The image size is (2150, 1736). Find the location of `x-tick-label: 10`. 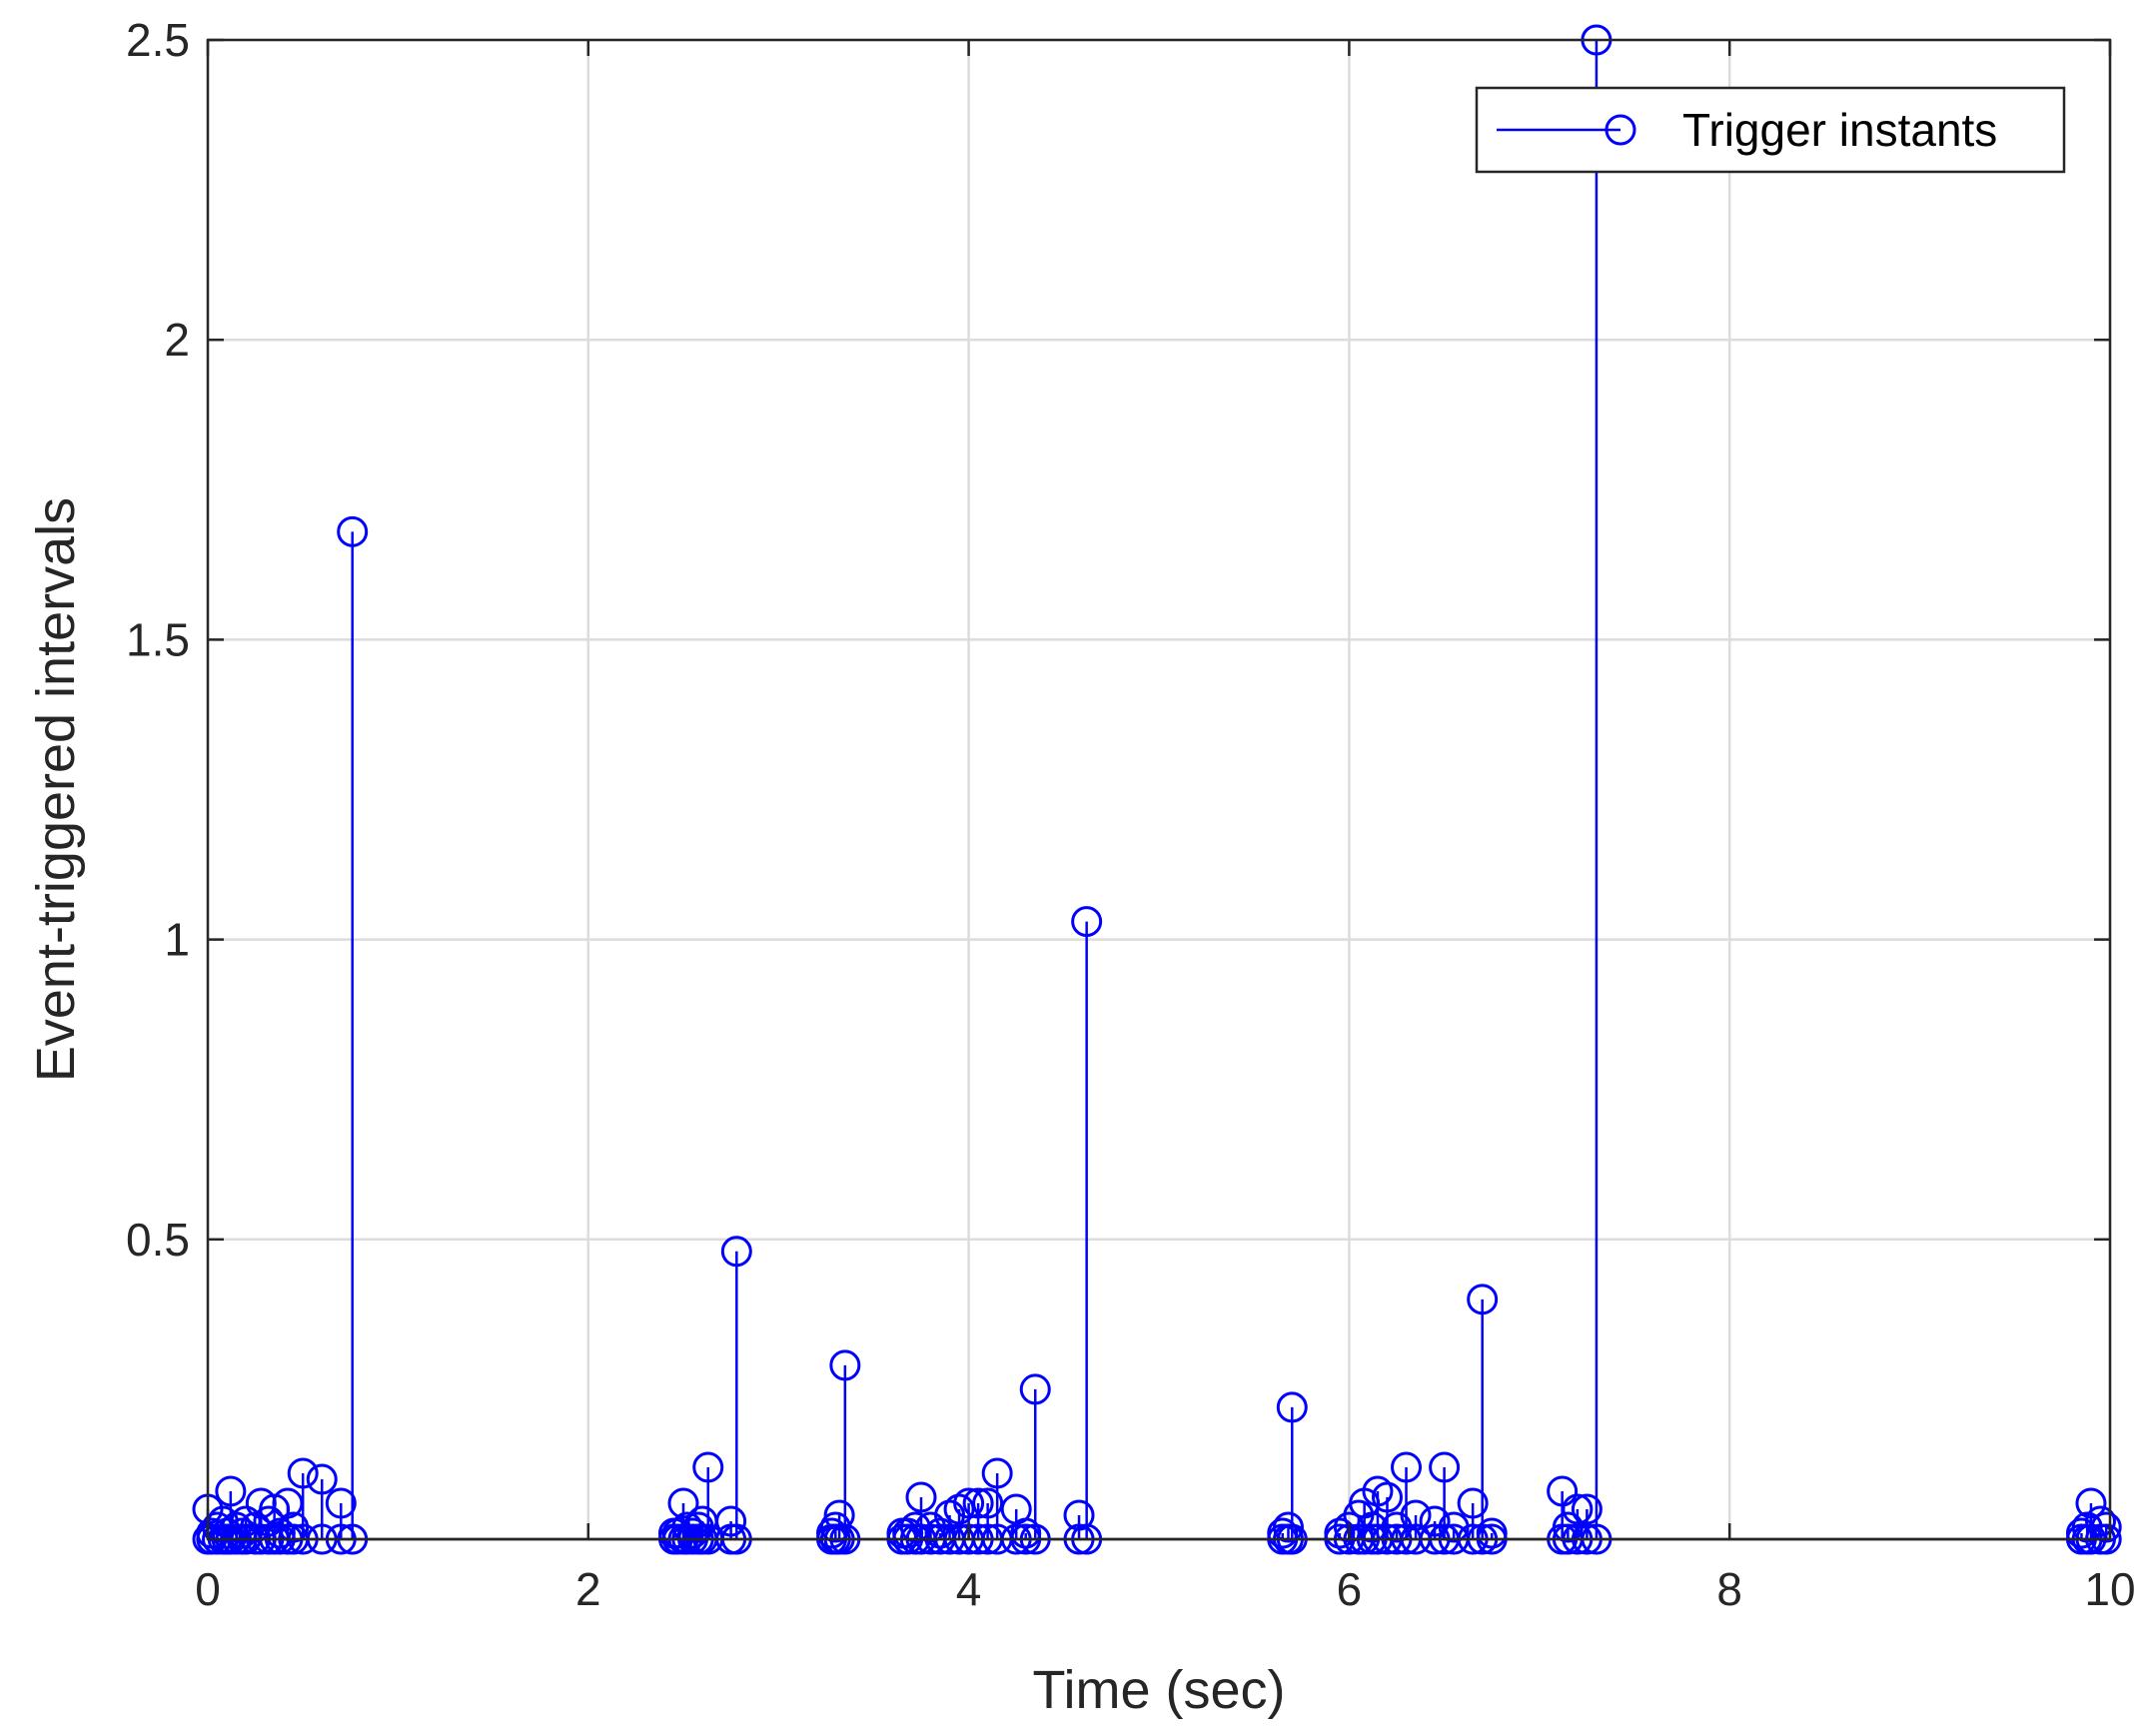

x-tick-label: 10 is located at coordinates (2109, 1589).